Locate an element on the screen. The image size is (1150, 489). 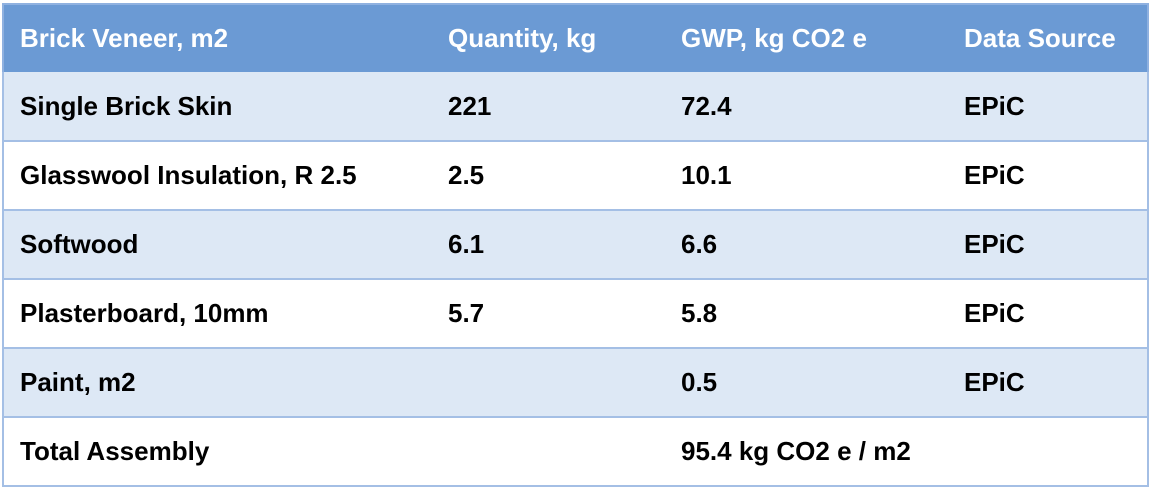
cell-quantity: 5.7 is located at coordinates (466, 313).